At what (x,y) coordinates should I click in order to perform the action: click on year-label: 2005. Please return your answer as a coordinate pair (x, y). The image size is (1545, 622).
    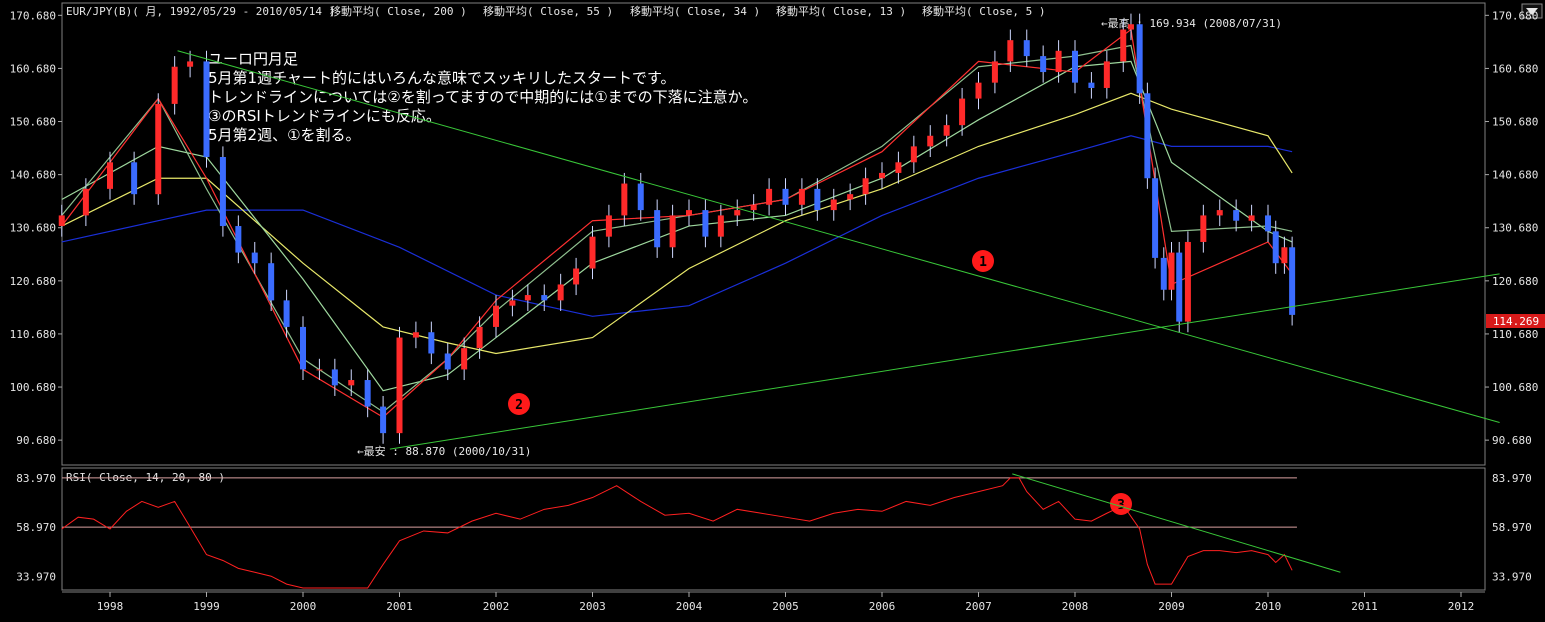
    Looking at the image, I should click on (785, 606).